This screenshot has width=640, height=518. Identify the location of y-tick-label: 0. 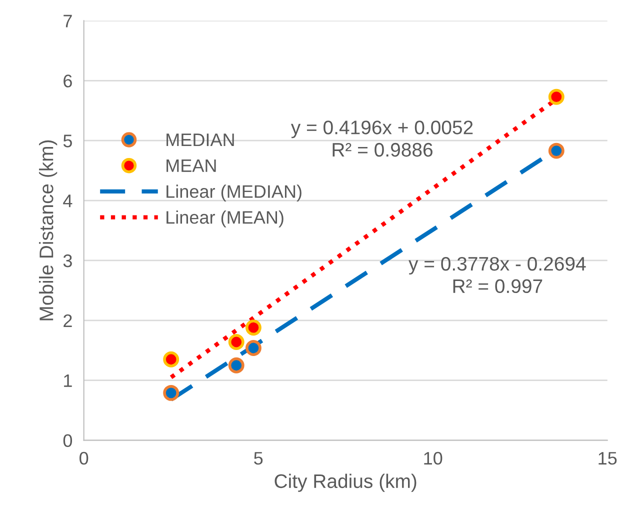
(67, 441).